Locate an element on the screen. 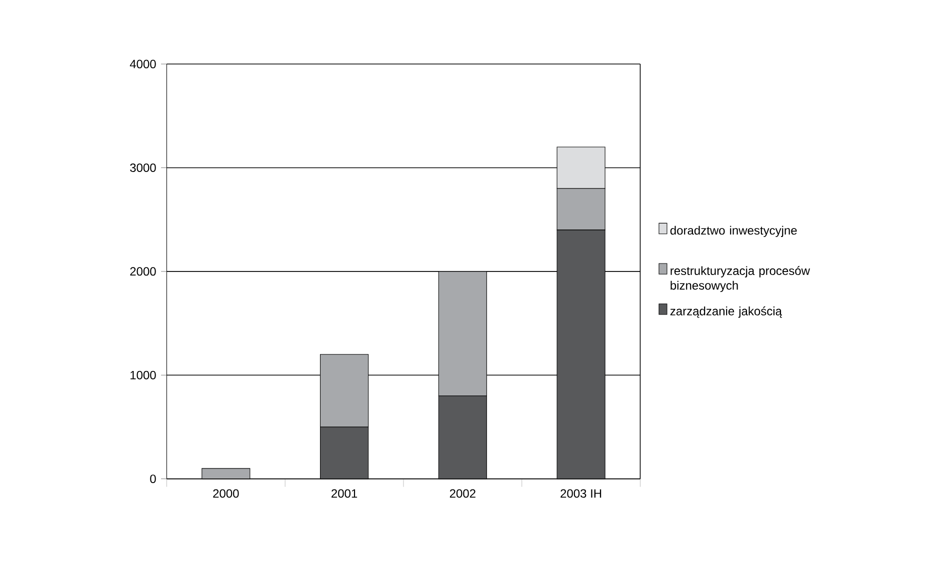 The image size is (951, 562). y-tick-label: 4000 is located at coordinates (143, 64).